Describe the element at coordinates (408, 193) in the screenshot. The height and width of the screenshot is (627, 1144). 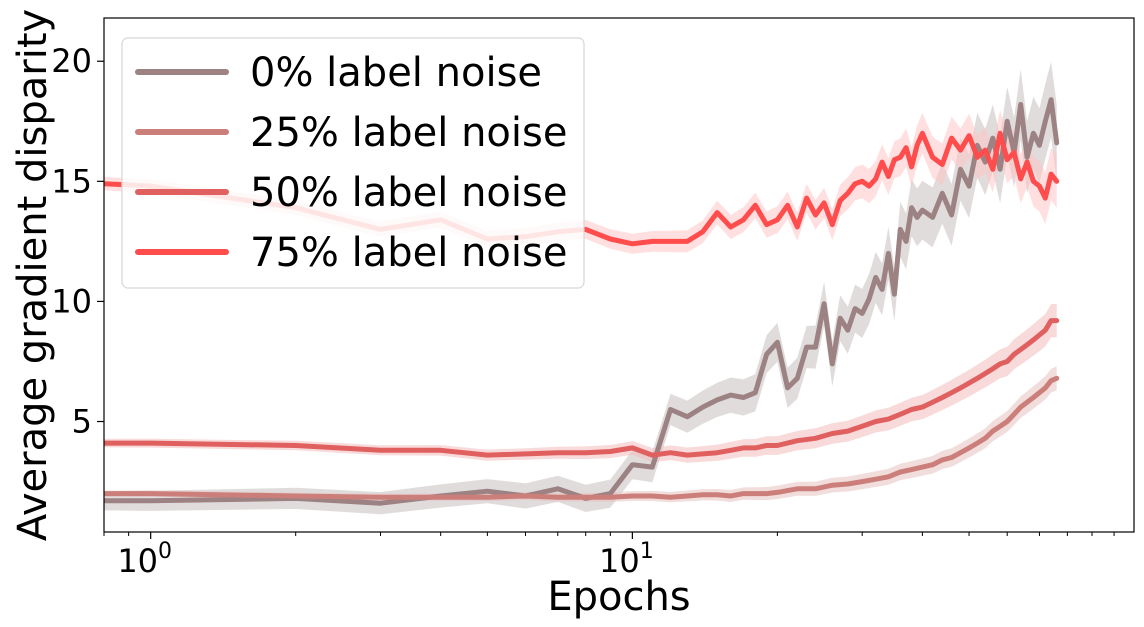
I see `legend-label-2: 50% label noise` at that location.